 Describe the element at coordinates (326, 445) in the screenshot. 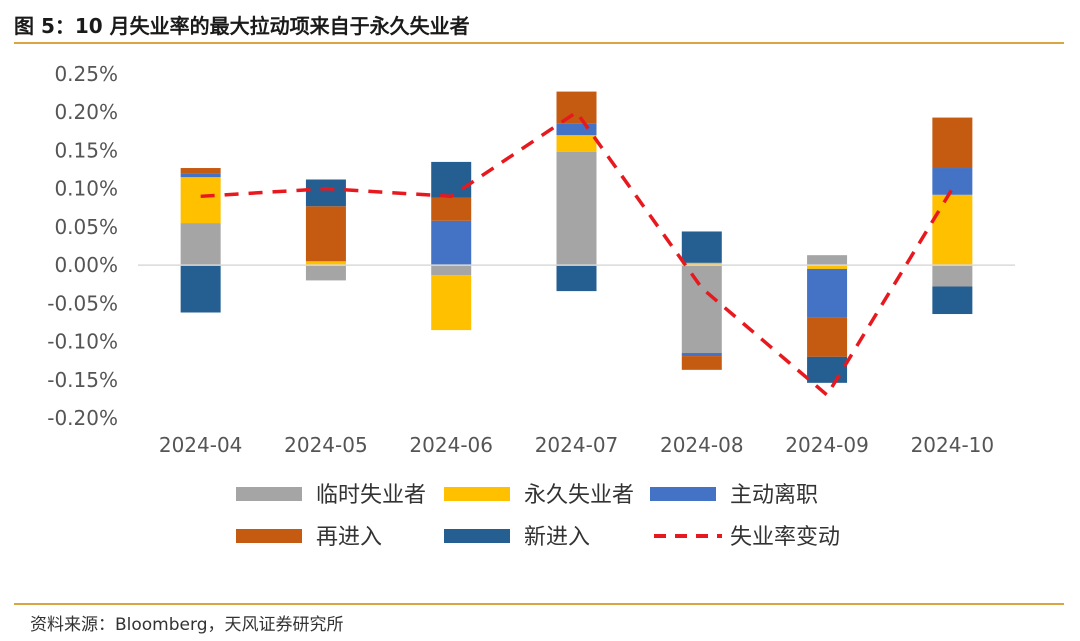

I see `x-tick-label: 2024-05` at that location.